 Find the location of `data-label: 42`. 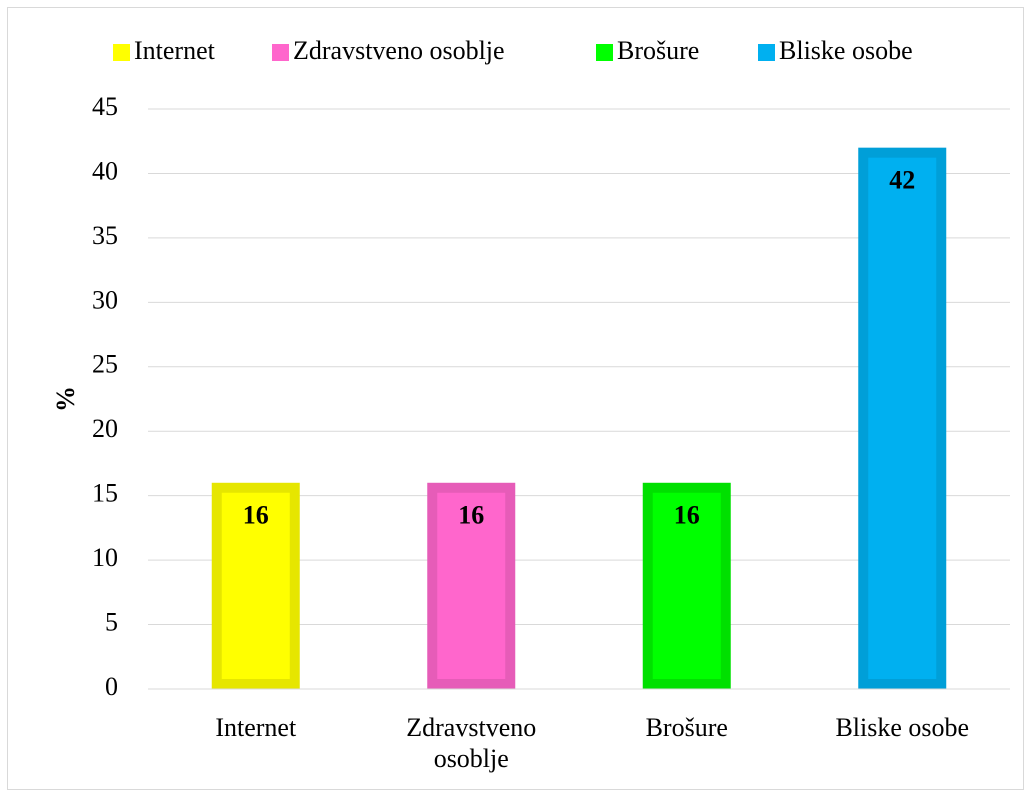

data-label: 42 is located at coordinates (902, 180).